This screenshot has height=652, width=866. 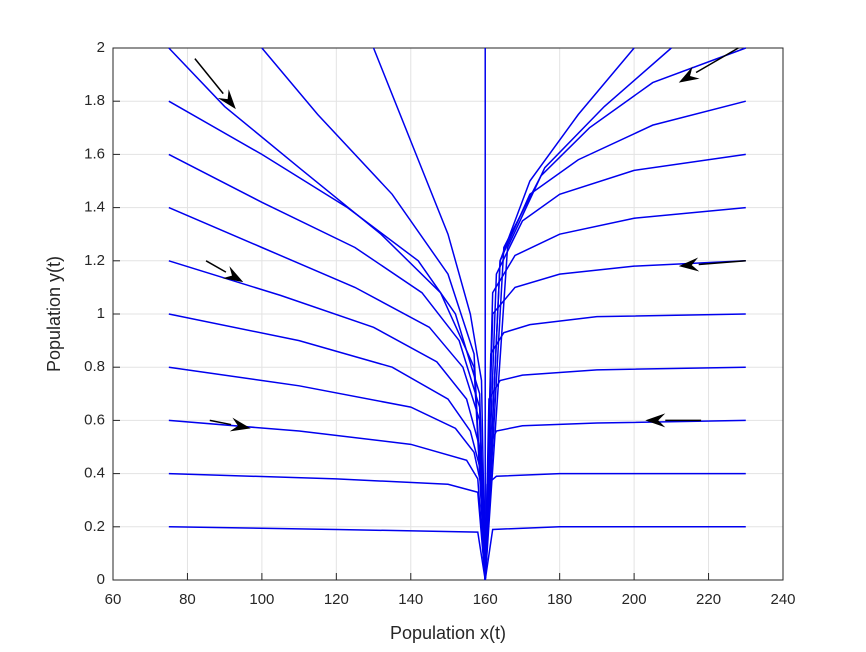 I want to click on y-tick-label: 1.8, so click(x=94, y=100).